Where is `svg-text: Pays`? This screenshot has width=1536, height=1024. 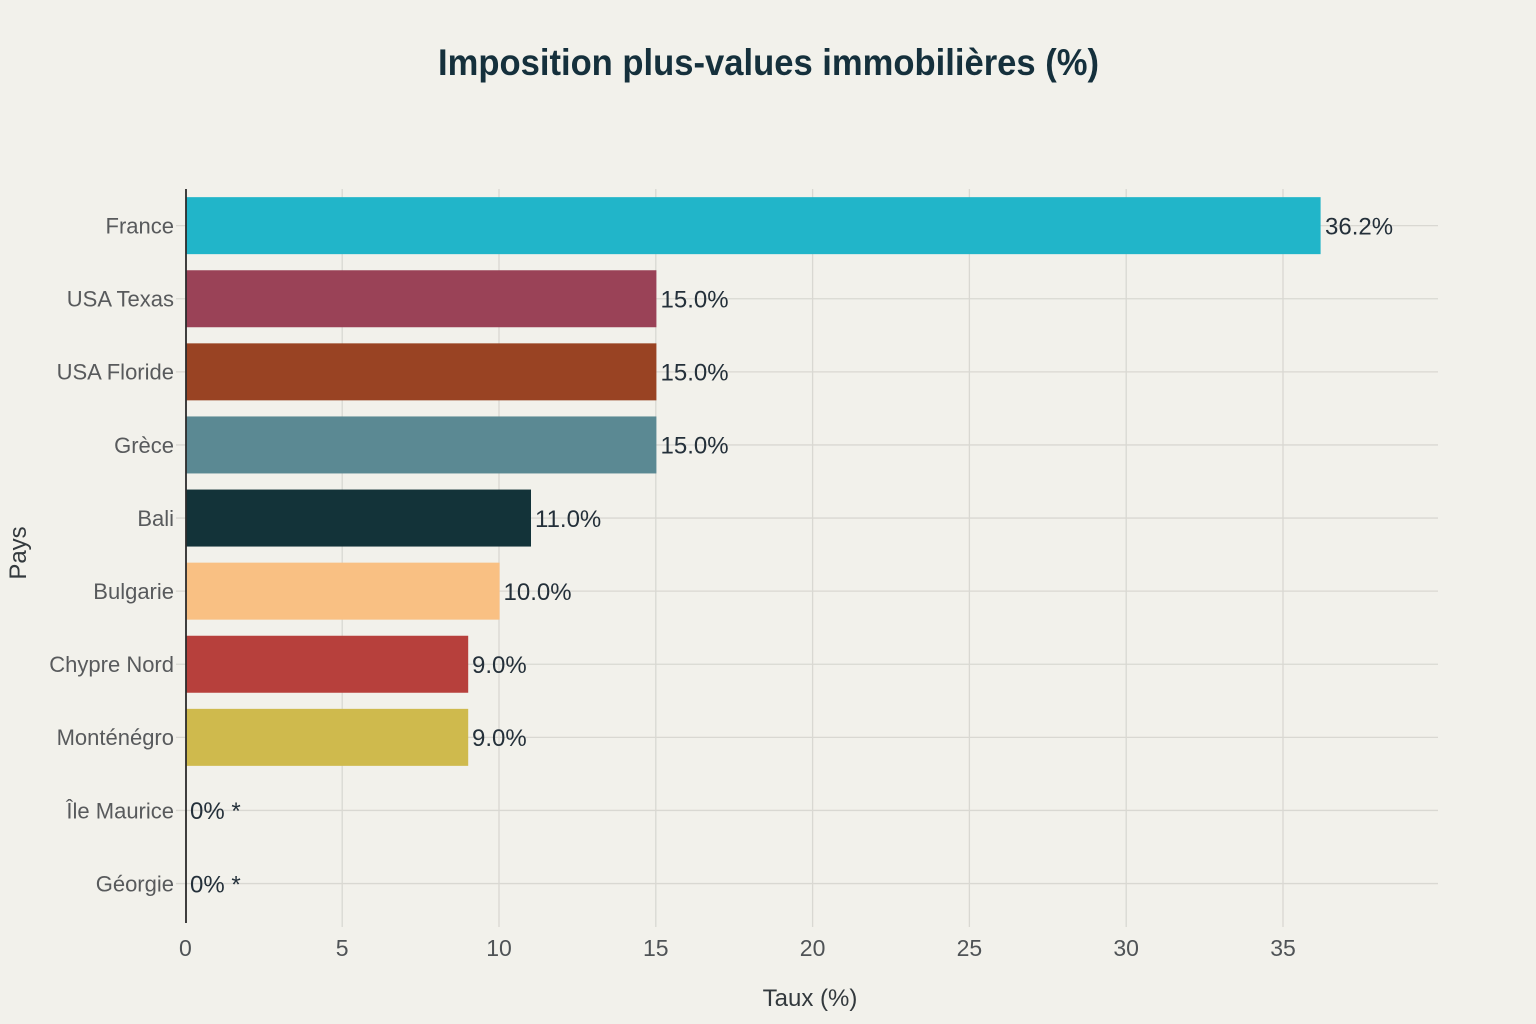
svg-text: Pays is located at coordinates (18, 552).